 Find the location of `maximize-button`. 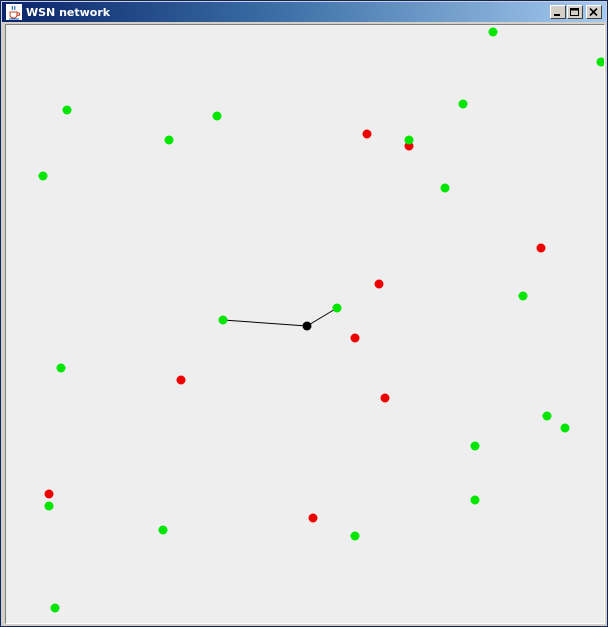

maximize-button is located at coordinates (575, 12).